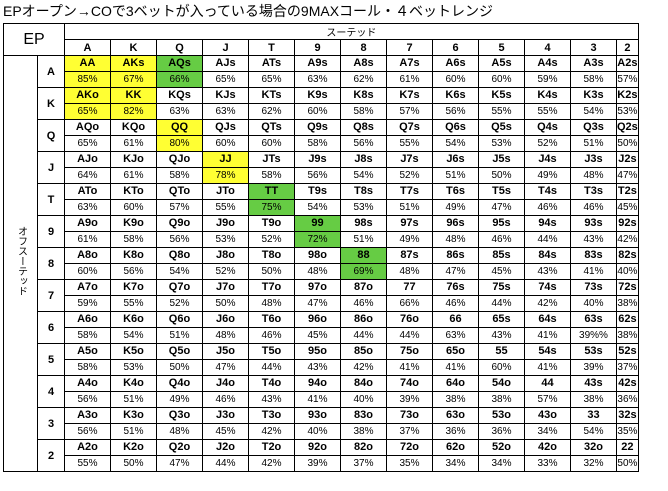 The height and width of the screenshot is (491, 668). What do you see at coordinates (627, 207) in the screenshot?
I see `equity-percent: 45%` at bounding box center [627, 207].